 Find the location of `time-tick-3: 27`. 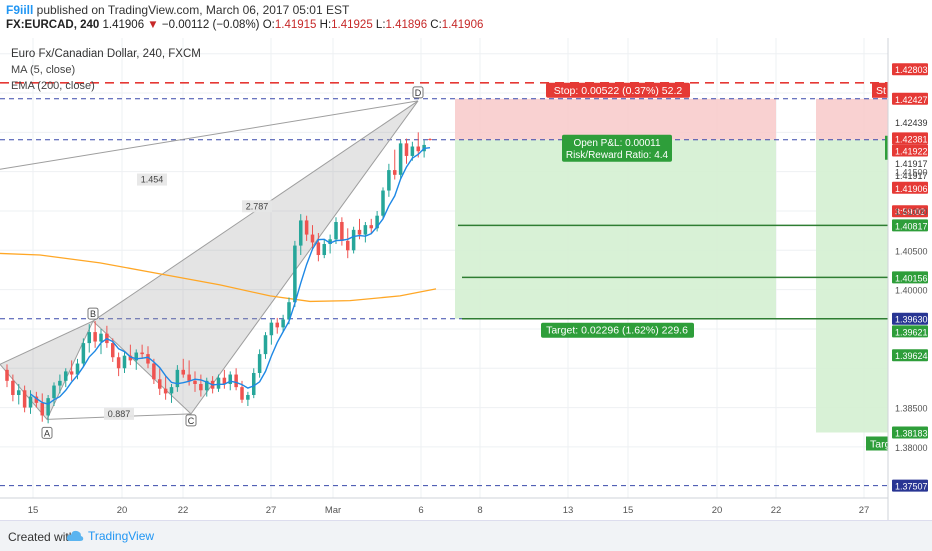

time-tick-3: 27 is located at coordinates (271, 510).